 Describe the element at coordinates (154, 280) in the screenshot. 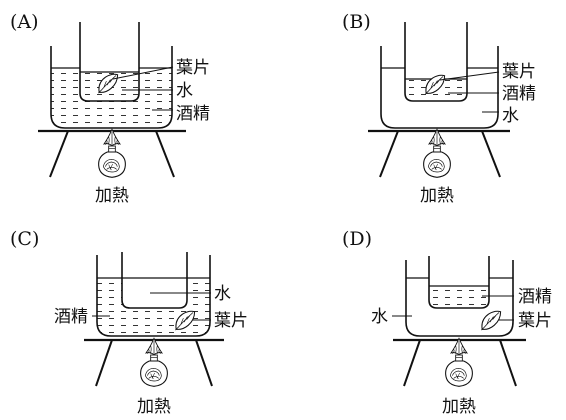

I see `inner-beaker-c` at that location.